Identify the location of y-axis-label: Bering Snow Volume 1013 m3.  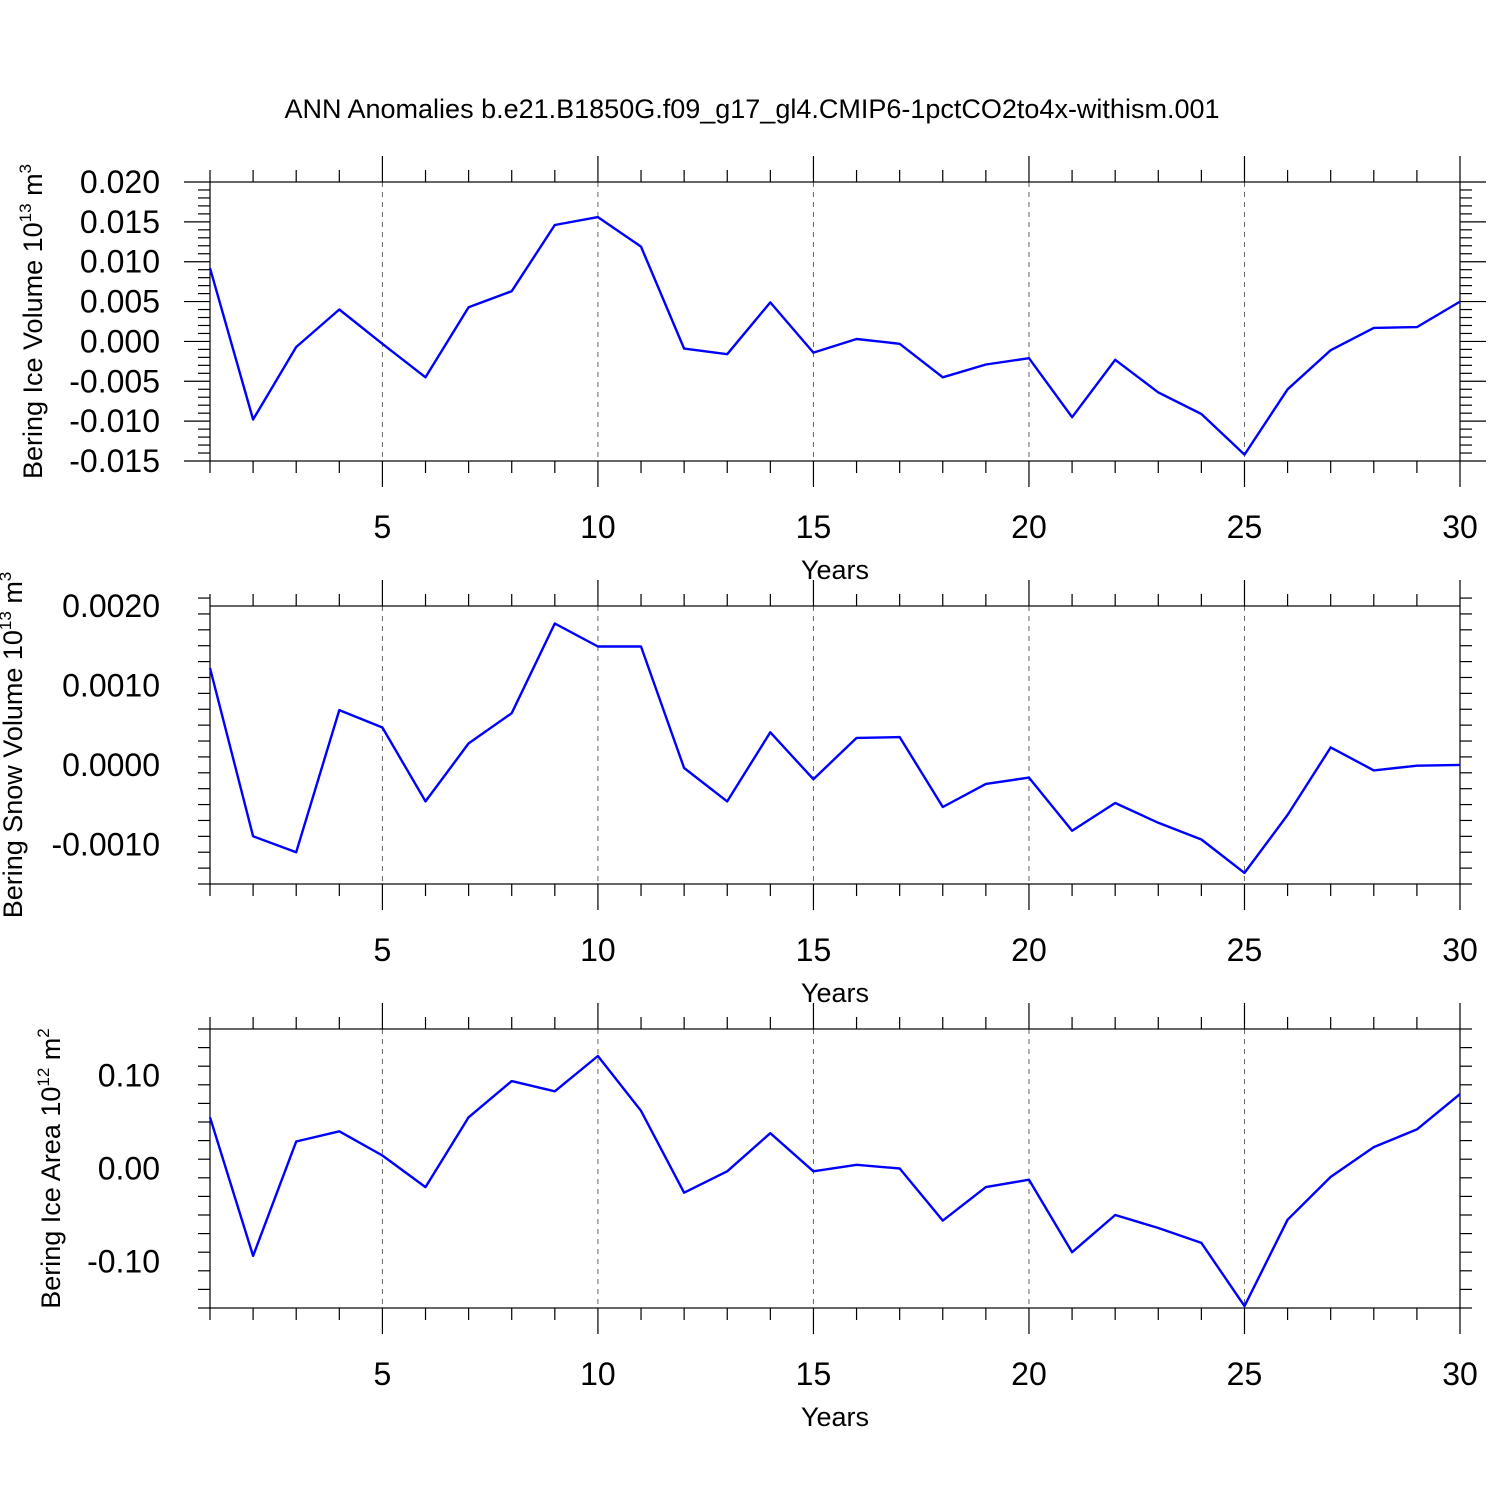
(14, 745).